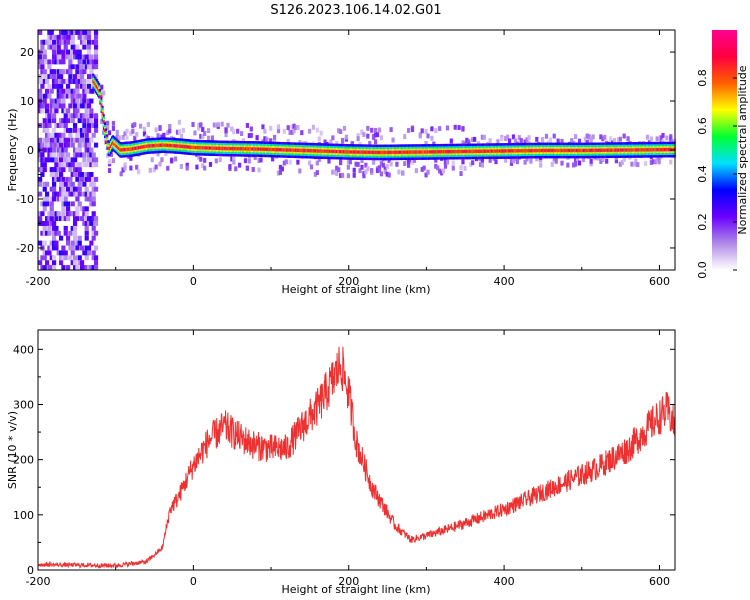  Describe the element at coordinates (355, 10) in the screenshot. I see `figure-title: S126.2023.106.14.02.G01` at that location.